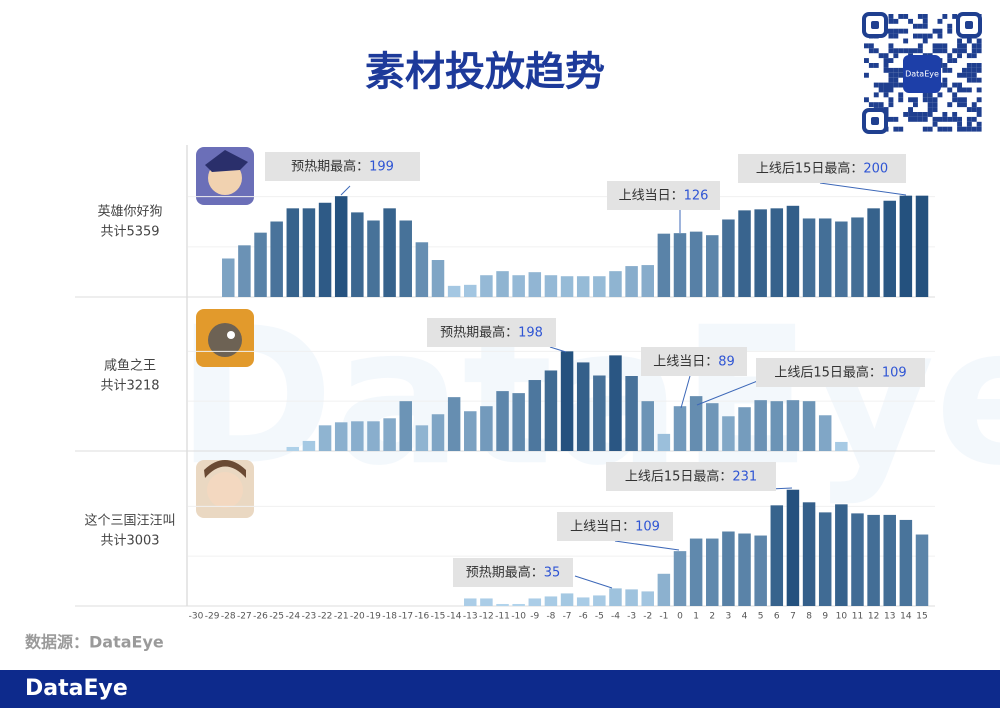 Image resolution: width=1000 pixels, height=708 pixels. I want to click on annotation-label: 上线当日：, so click(602, 526).